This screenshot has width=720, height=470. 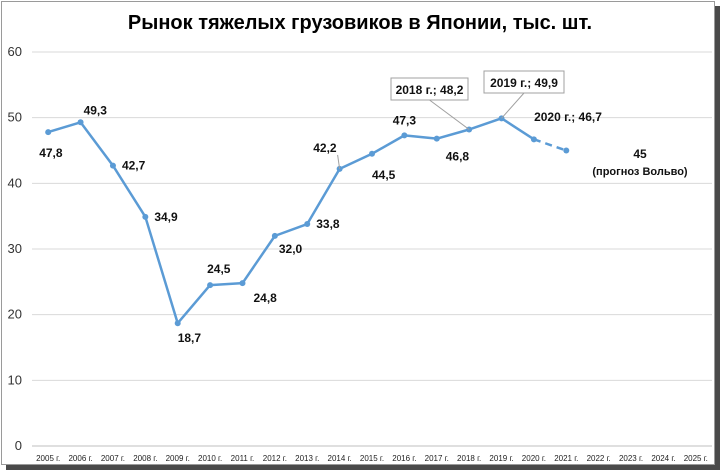 I want to click on data-label: 44,5, so click(x=384, y=175).